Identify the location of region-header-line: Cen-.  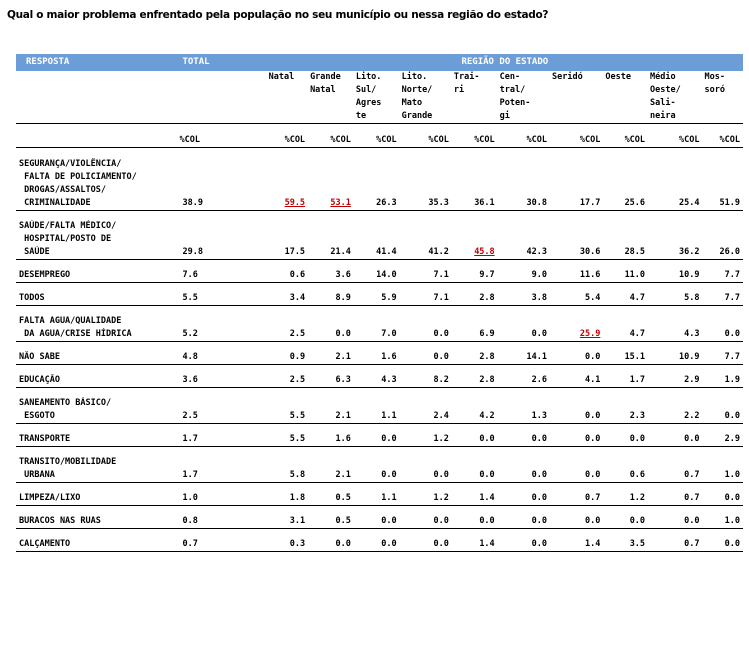
(510, 77).